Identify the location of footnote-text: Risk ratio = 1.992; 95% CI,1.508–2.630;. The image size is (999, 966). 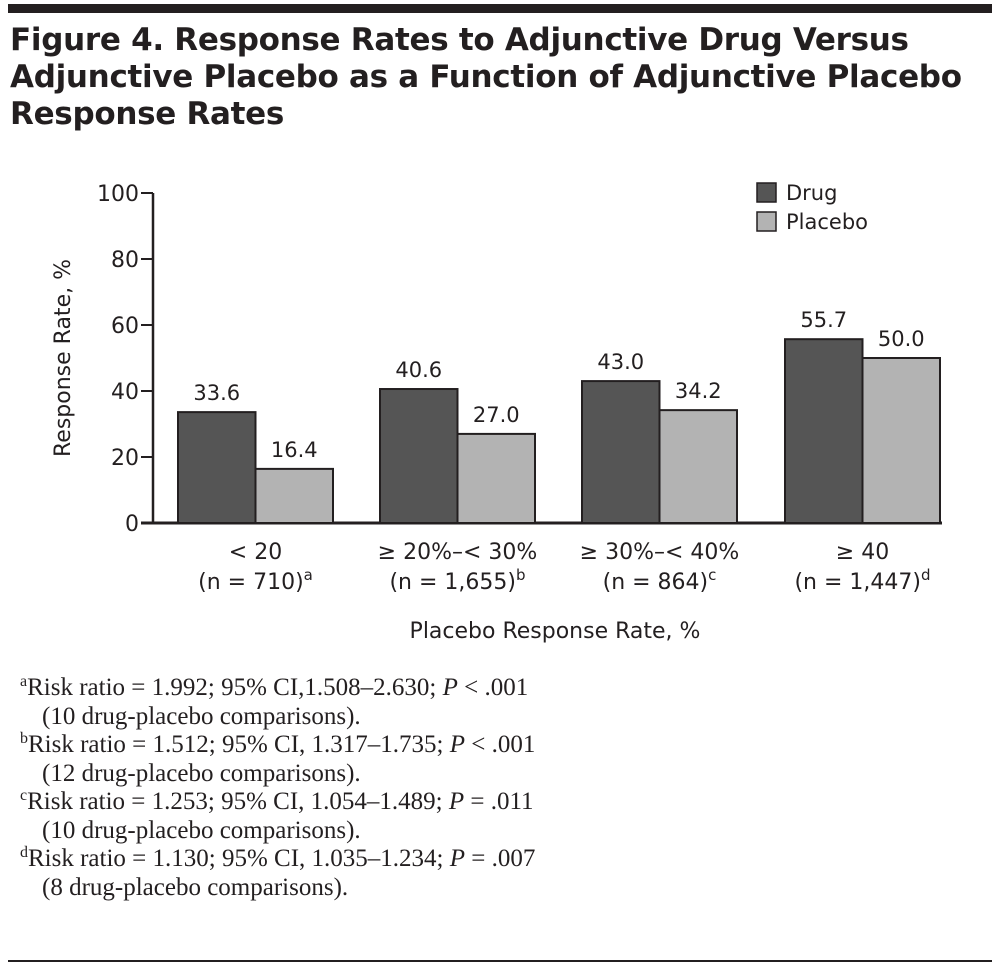
(235, 687).